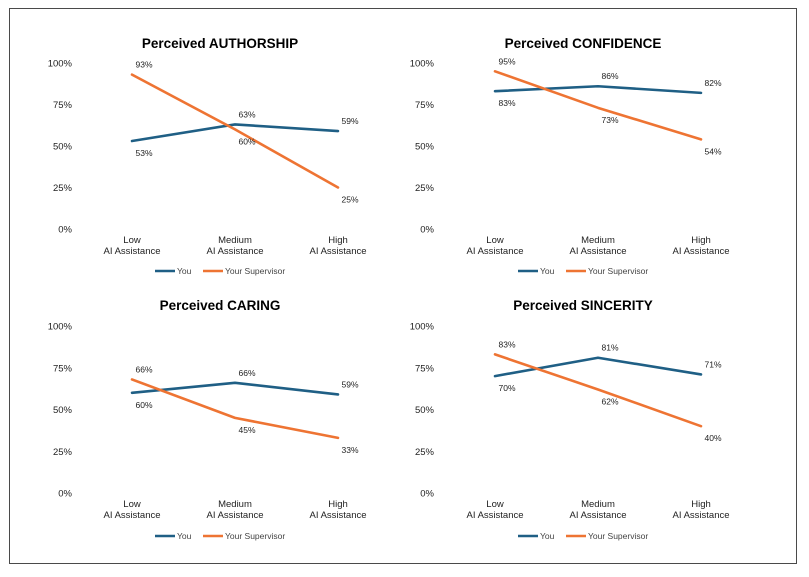  What do you see at coordinates (349, 450) in the screenshot?
I see `data-label-supervisor: 33%` at bounding box center [349, 450].